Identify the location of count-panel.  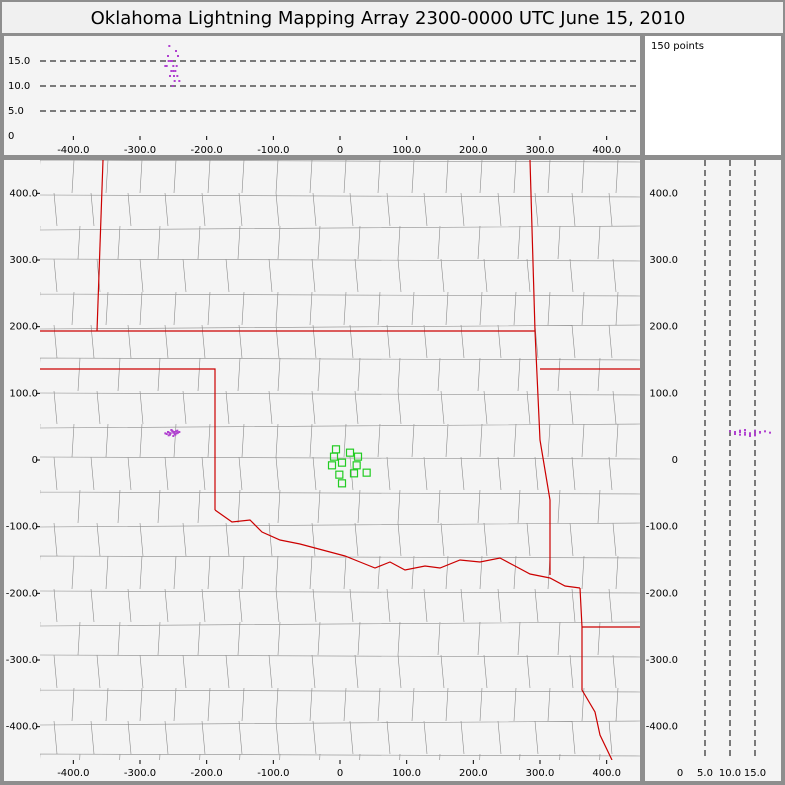
(713, 95).